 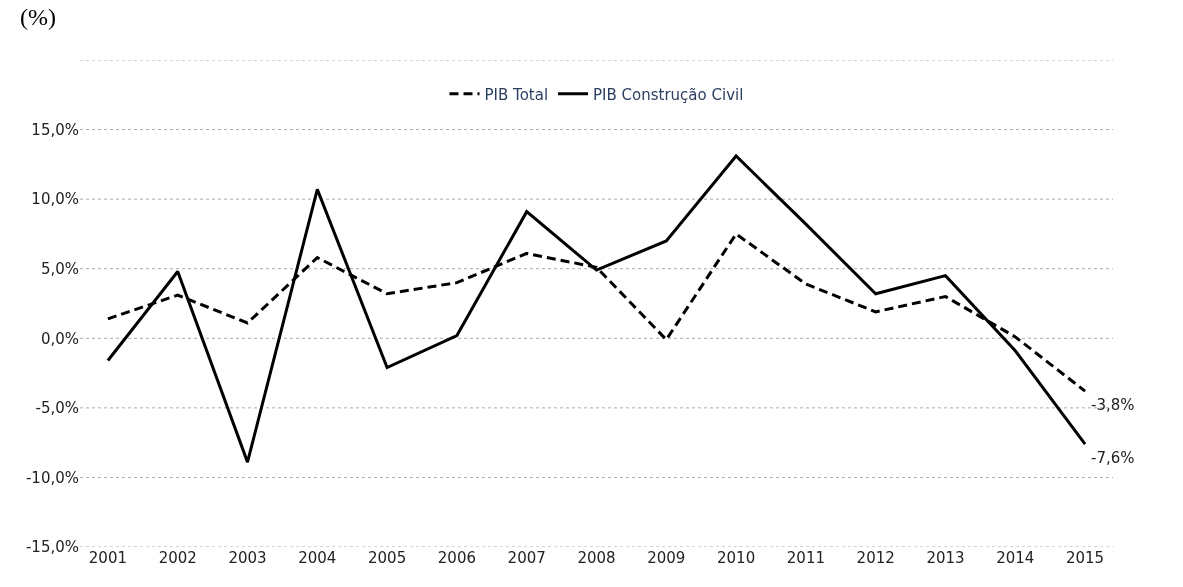 I want to click on y-tick-label: -15,0%, so click(x=52, y=547).